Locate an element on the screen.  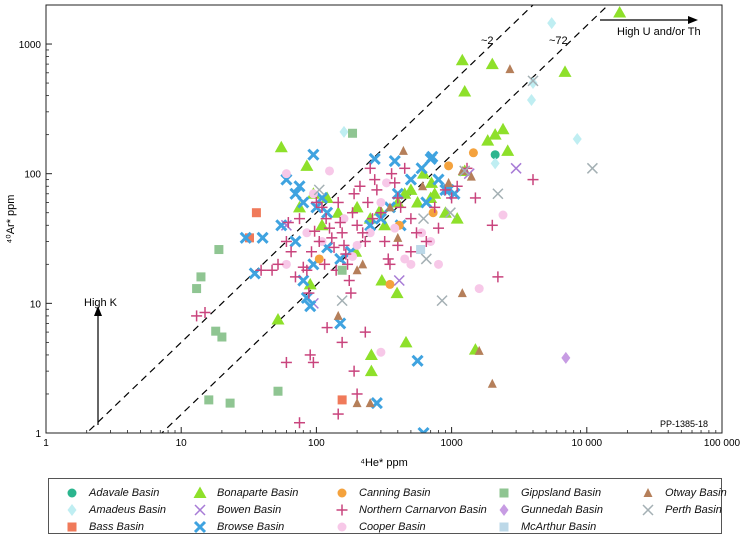
legend-label: Adavale Basin is located at coordinates (124, 493).